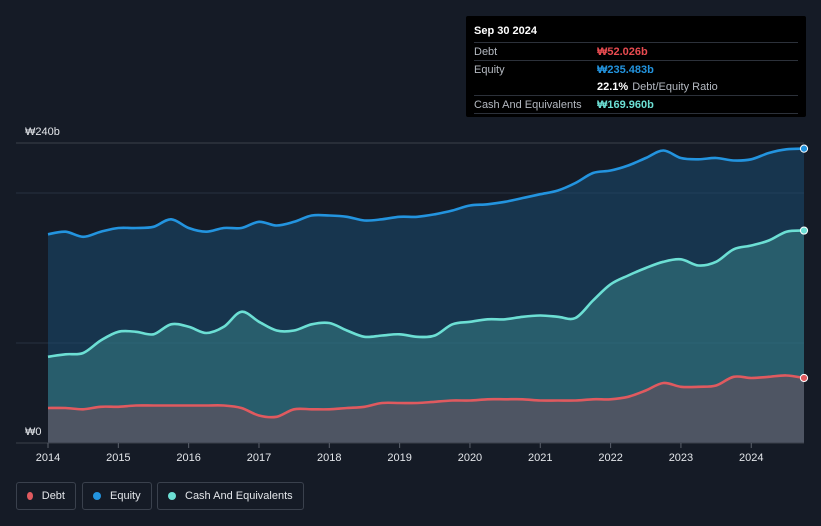 Image resolution: width=821 pixels, height=526 pixels. What do you see at coordinates (42, 132) in the screenshot?
I see `y-tick-label: ₩240b` at bounding box center [42, 132].